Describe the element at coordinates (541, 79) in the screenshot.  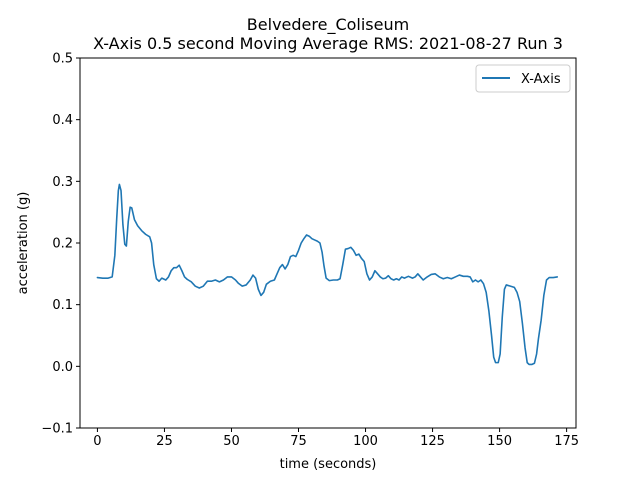
I see `legend-label-x-axis: X-Axis` at that location.